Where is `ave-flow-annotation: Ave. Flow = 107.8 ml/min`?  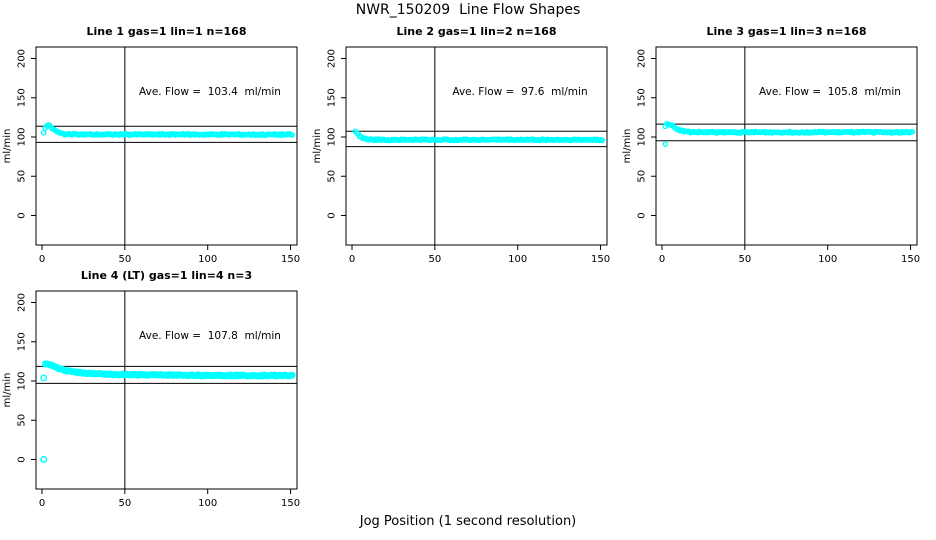 ave-flow-annotation: Ave. Flow = 107.8 ml/min is located at coordinates (210, 336).